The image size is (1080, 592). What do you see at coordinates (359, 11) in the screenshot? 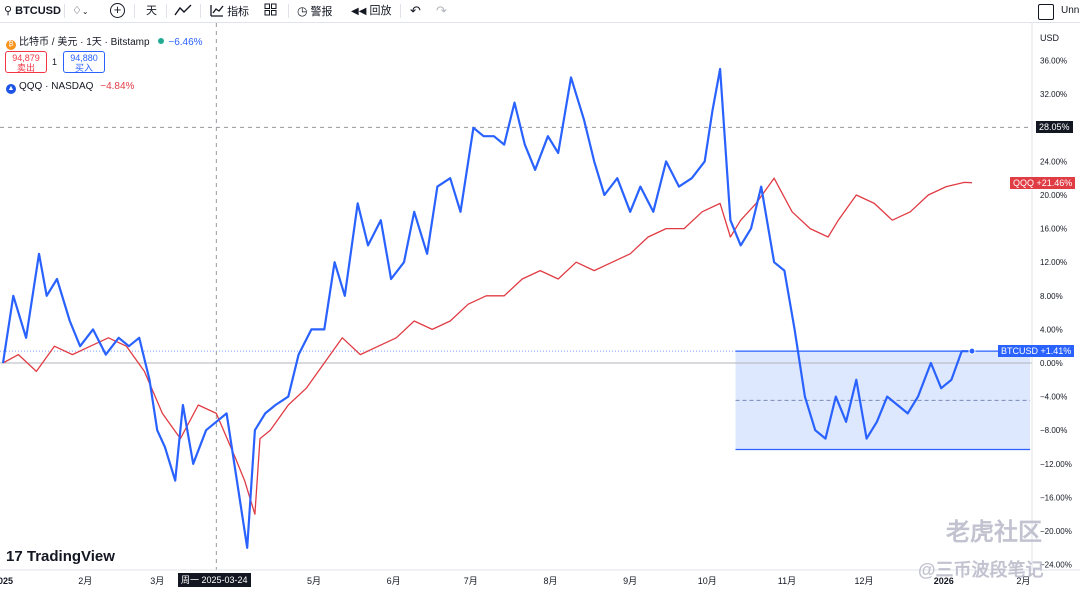
I see `rewind-icon: ◀◀` at bounding box center [359, 11].